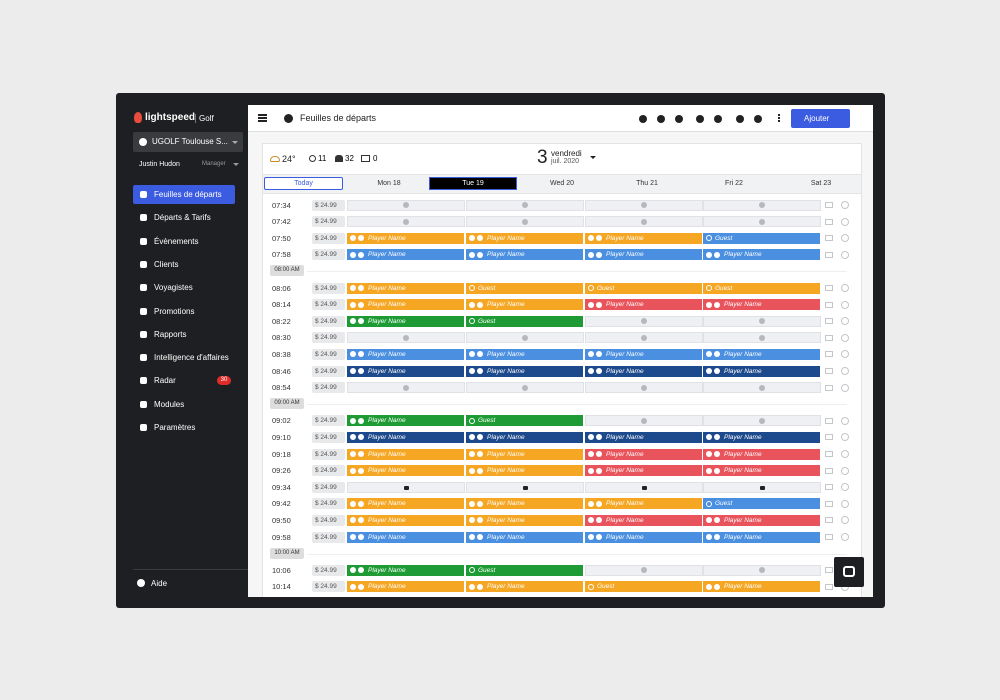  What do you see at coordinates (184, 404) in the screenshot?
I see `nav-item: Modules` at bounding box center [184, 404].